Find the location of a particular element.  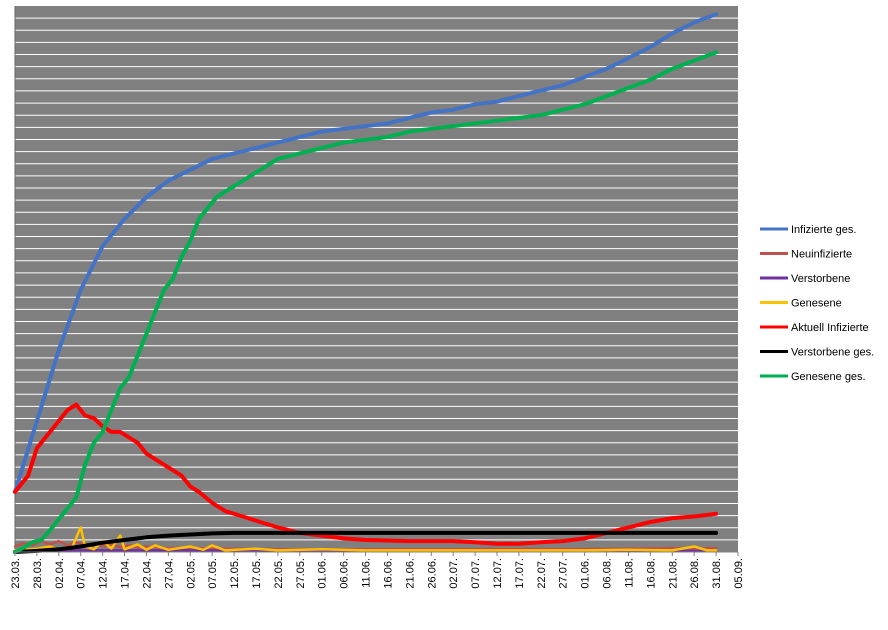

legend-label: Verstorbene ges. is located at coordinates (832, 353).